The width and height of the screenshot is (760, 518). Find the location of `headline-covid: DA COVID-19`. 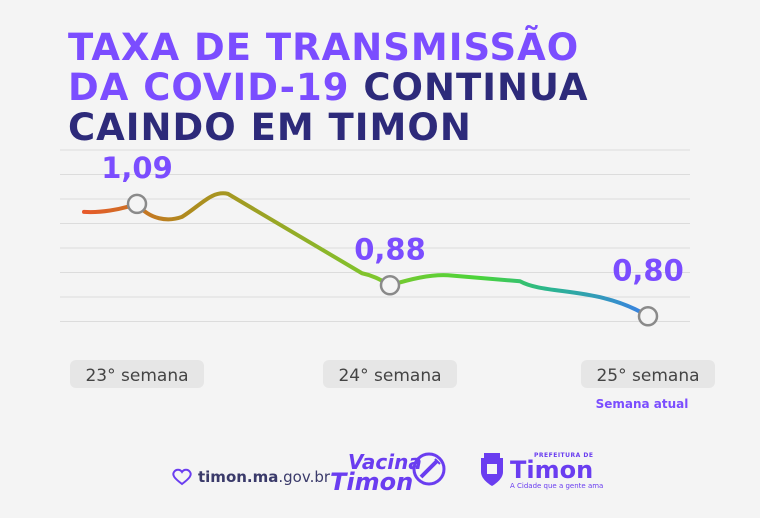

headline-covid: DA COVID-19 is located at coordinates (209, 87).